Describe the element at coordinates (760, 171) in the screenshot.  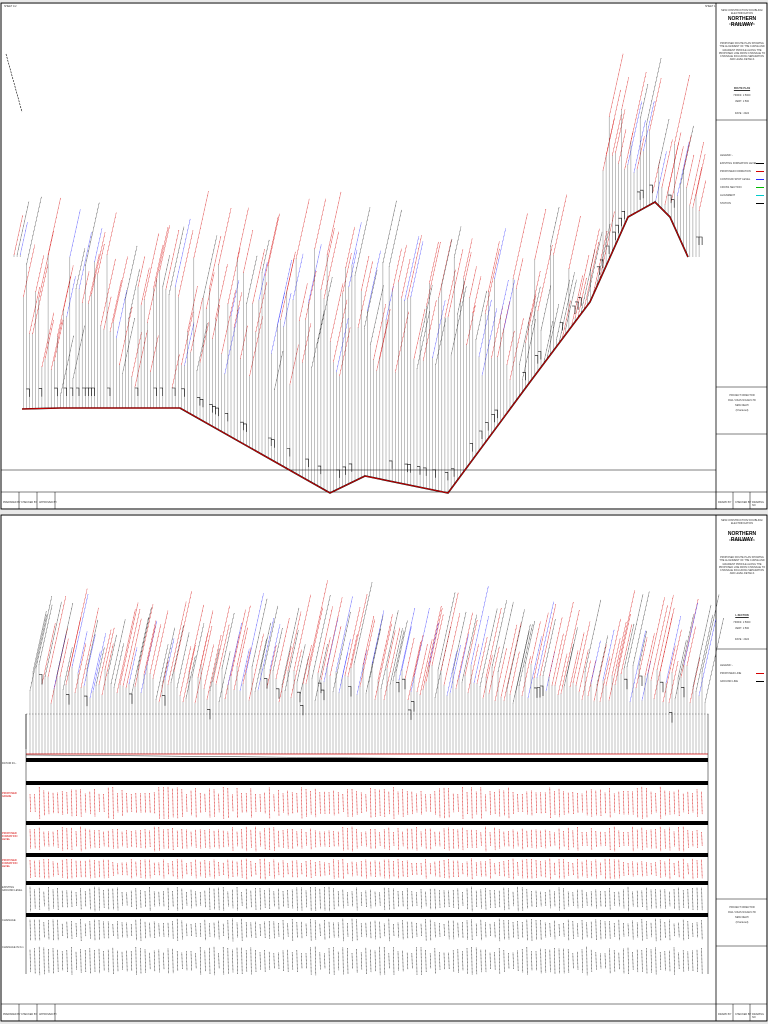
I see `legend-swatch` at that location.